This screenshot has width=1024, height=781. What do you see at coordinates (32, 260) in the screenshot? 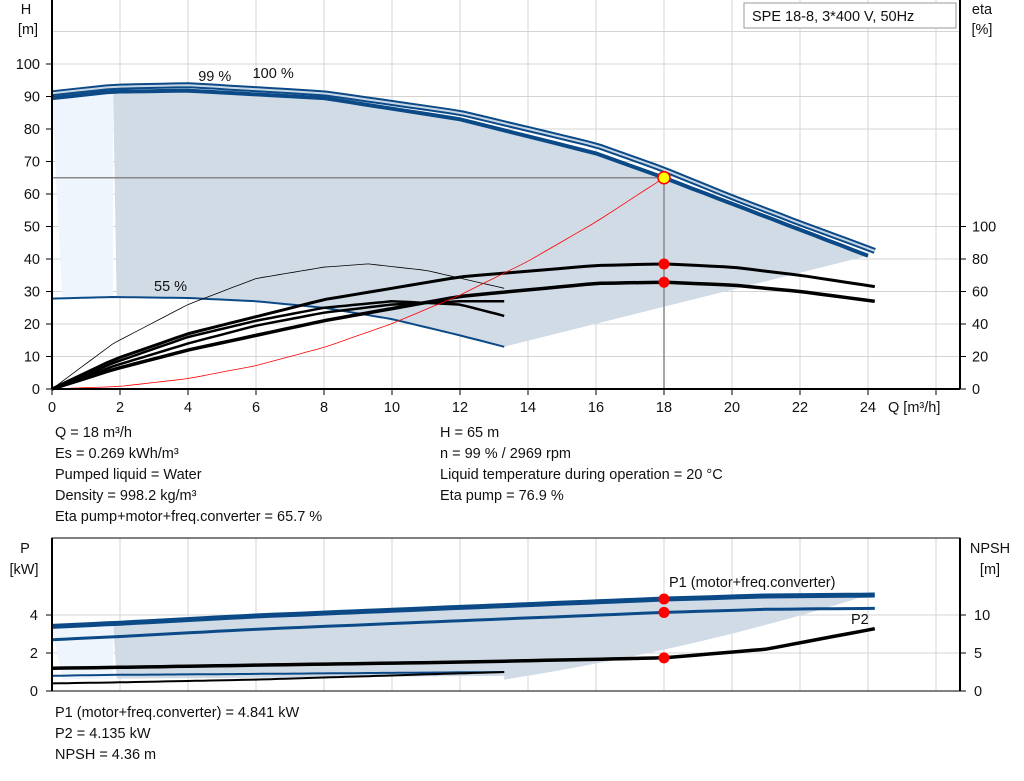
I see `h-tick-label: 40` at bounding box center [32, 260].